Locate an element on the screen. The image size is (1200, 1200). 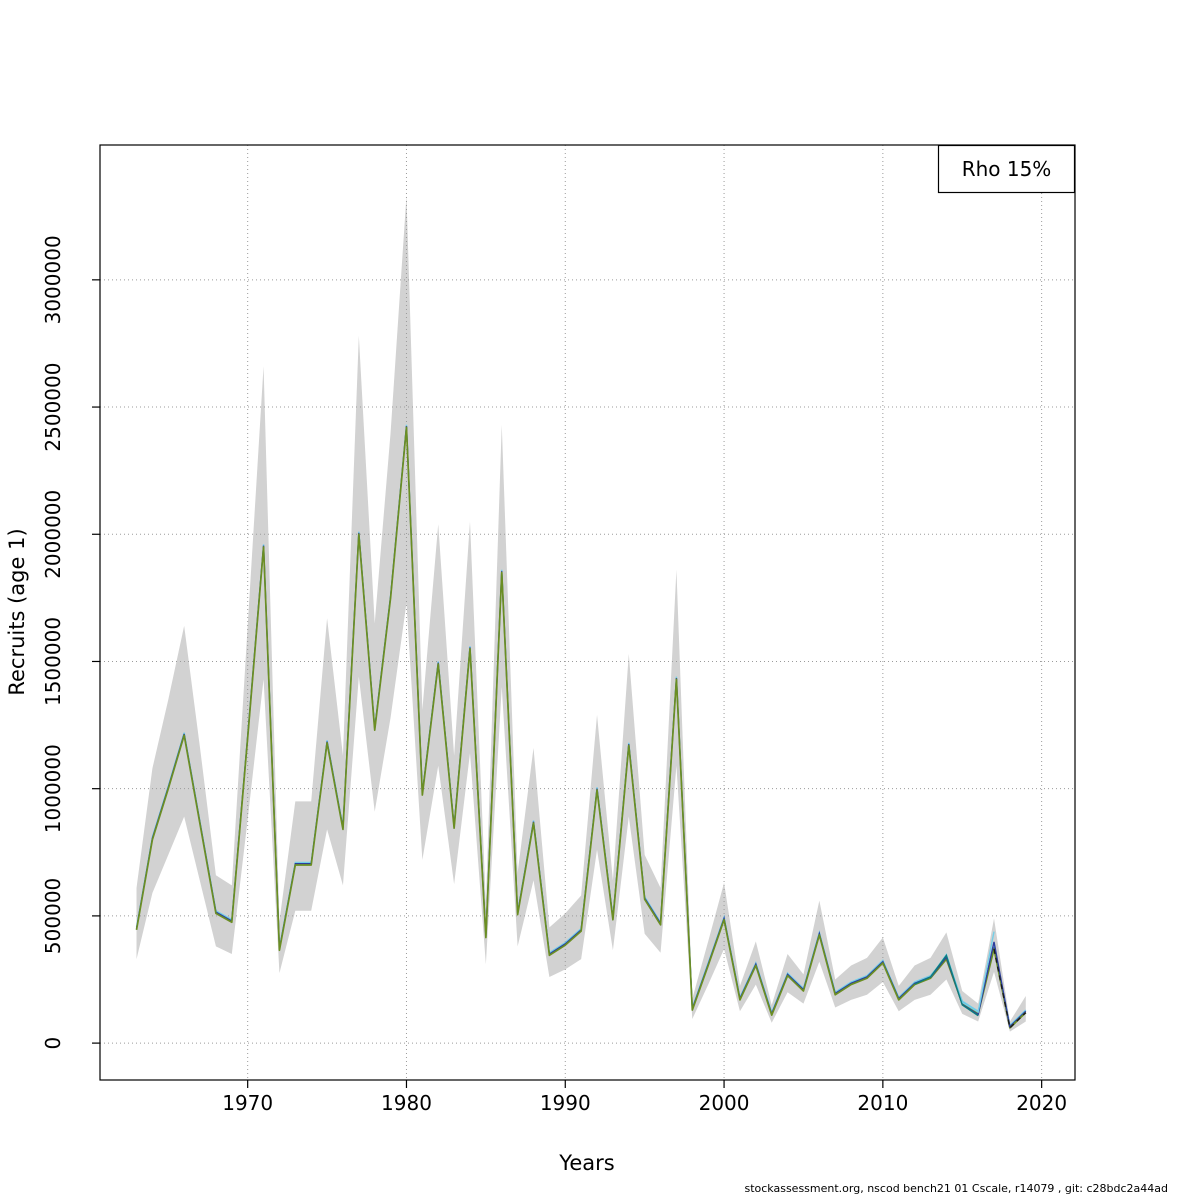
y-tick-label: 2000000 is located at coordinates (53, 534).